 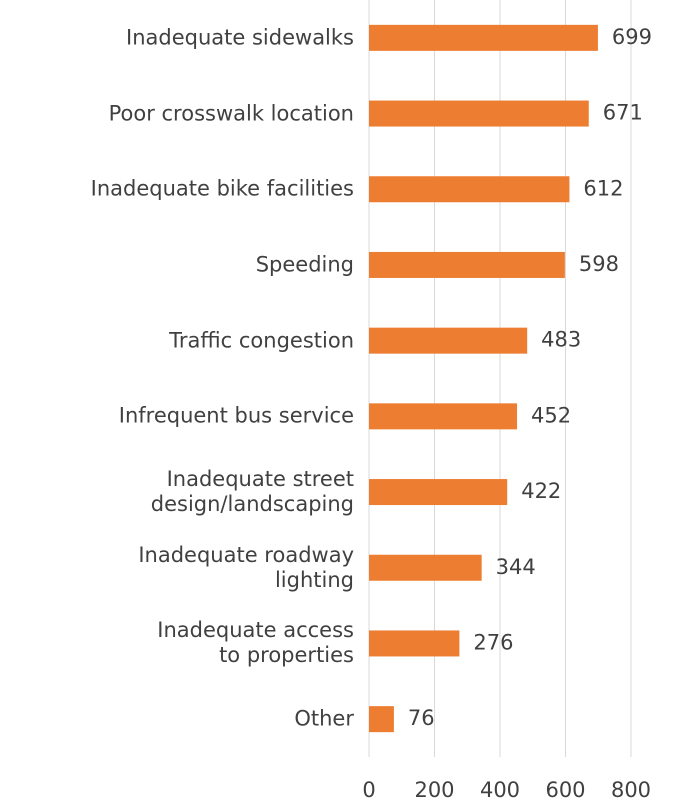 I want to click on y-tick-label: Poor crosswalk location, so click(x=231, y=113).